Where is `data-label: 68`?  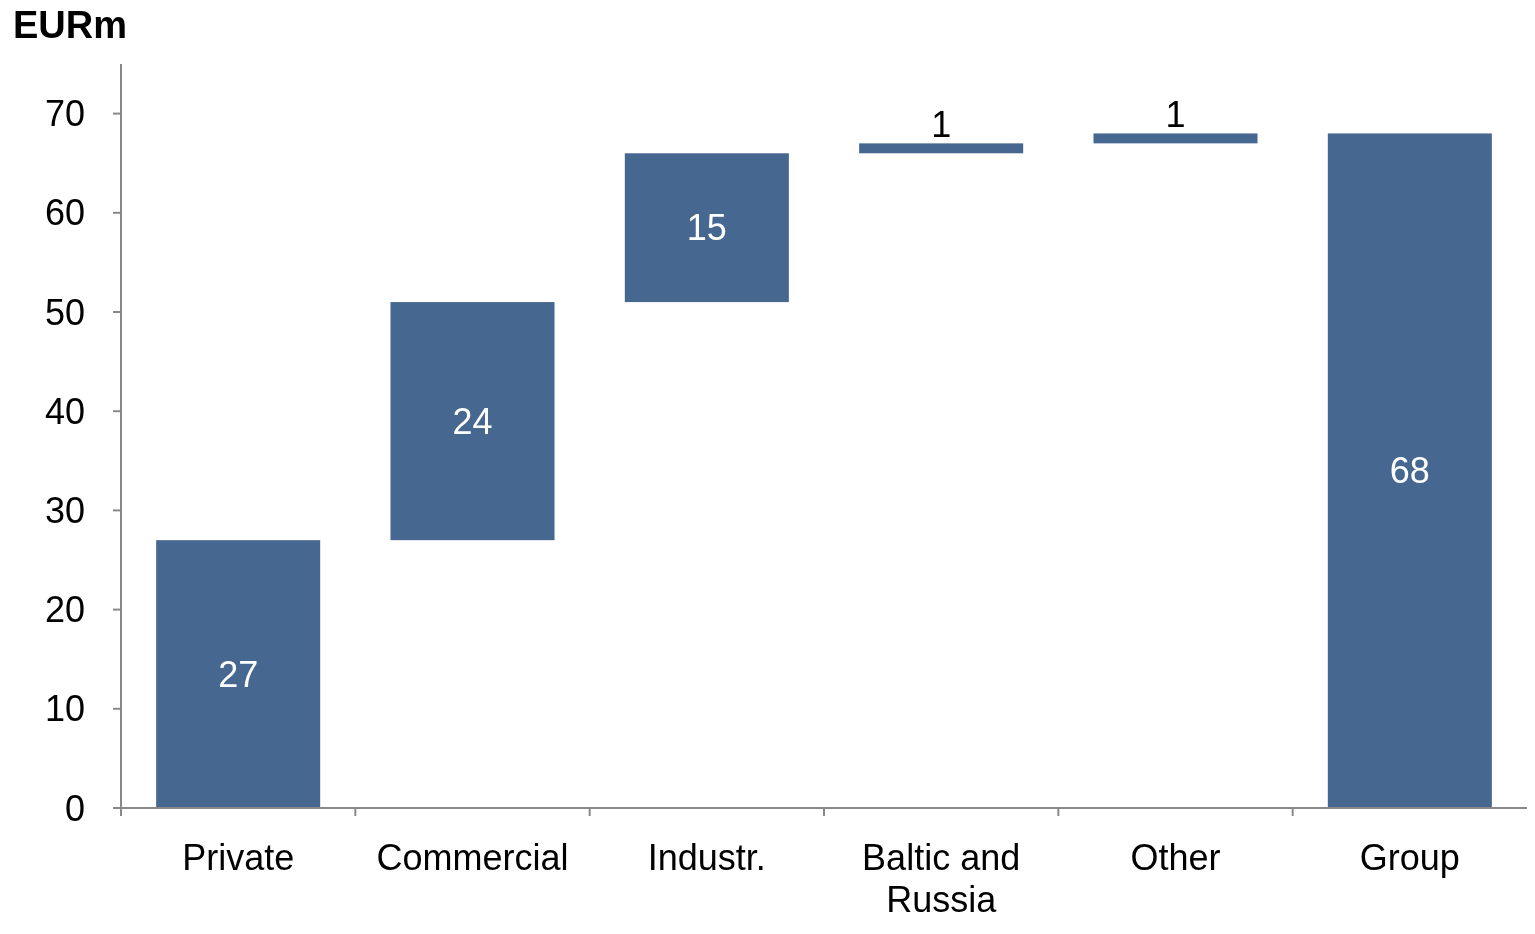 data-label: 68 is located at coordinates (1409, 471).